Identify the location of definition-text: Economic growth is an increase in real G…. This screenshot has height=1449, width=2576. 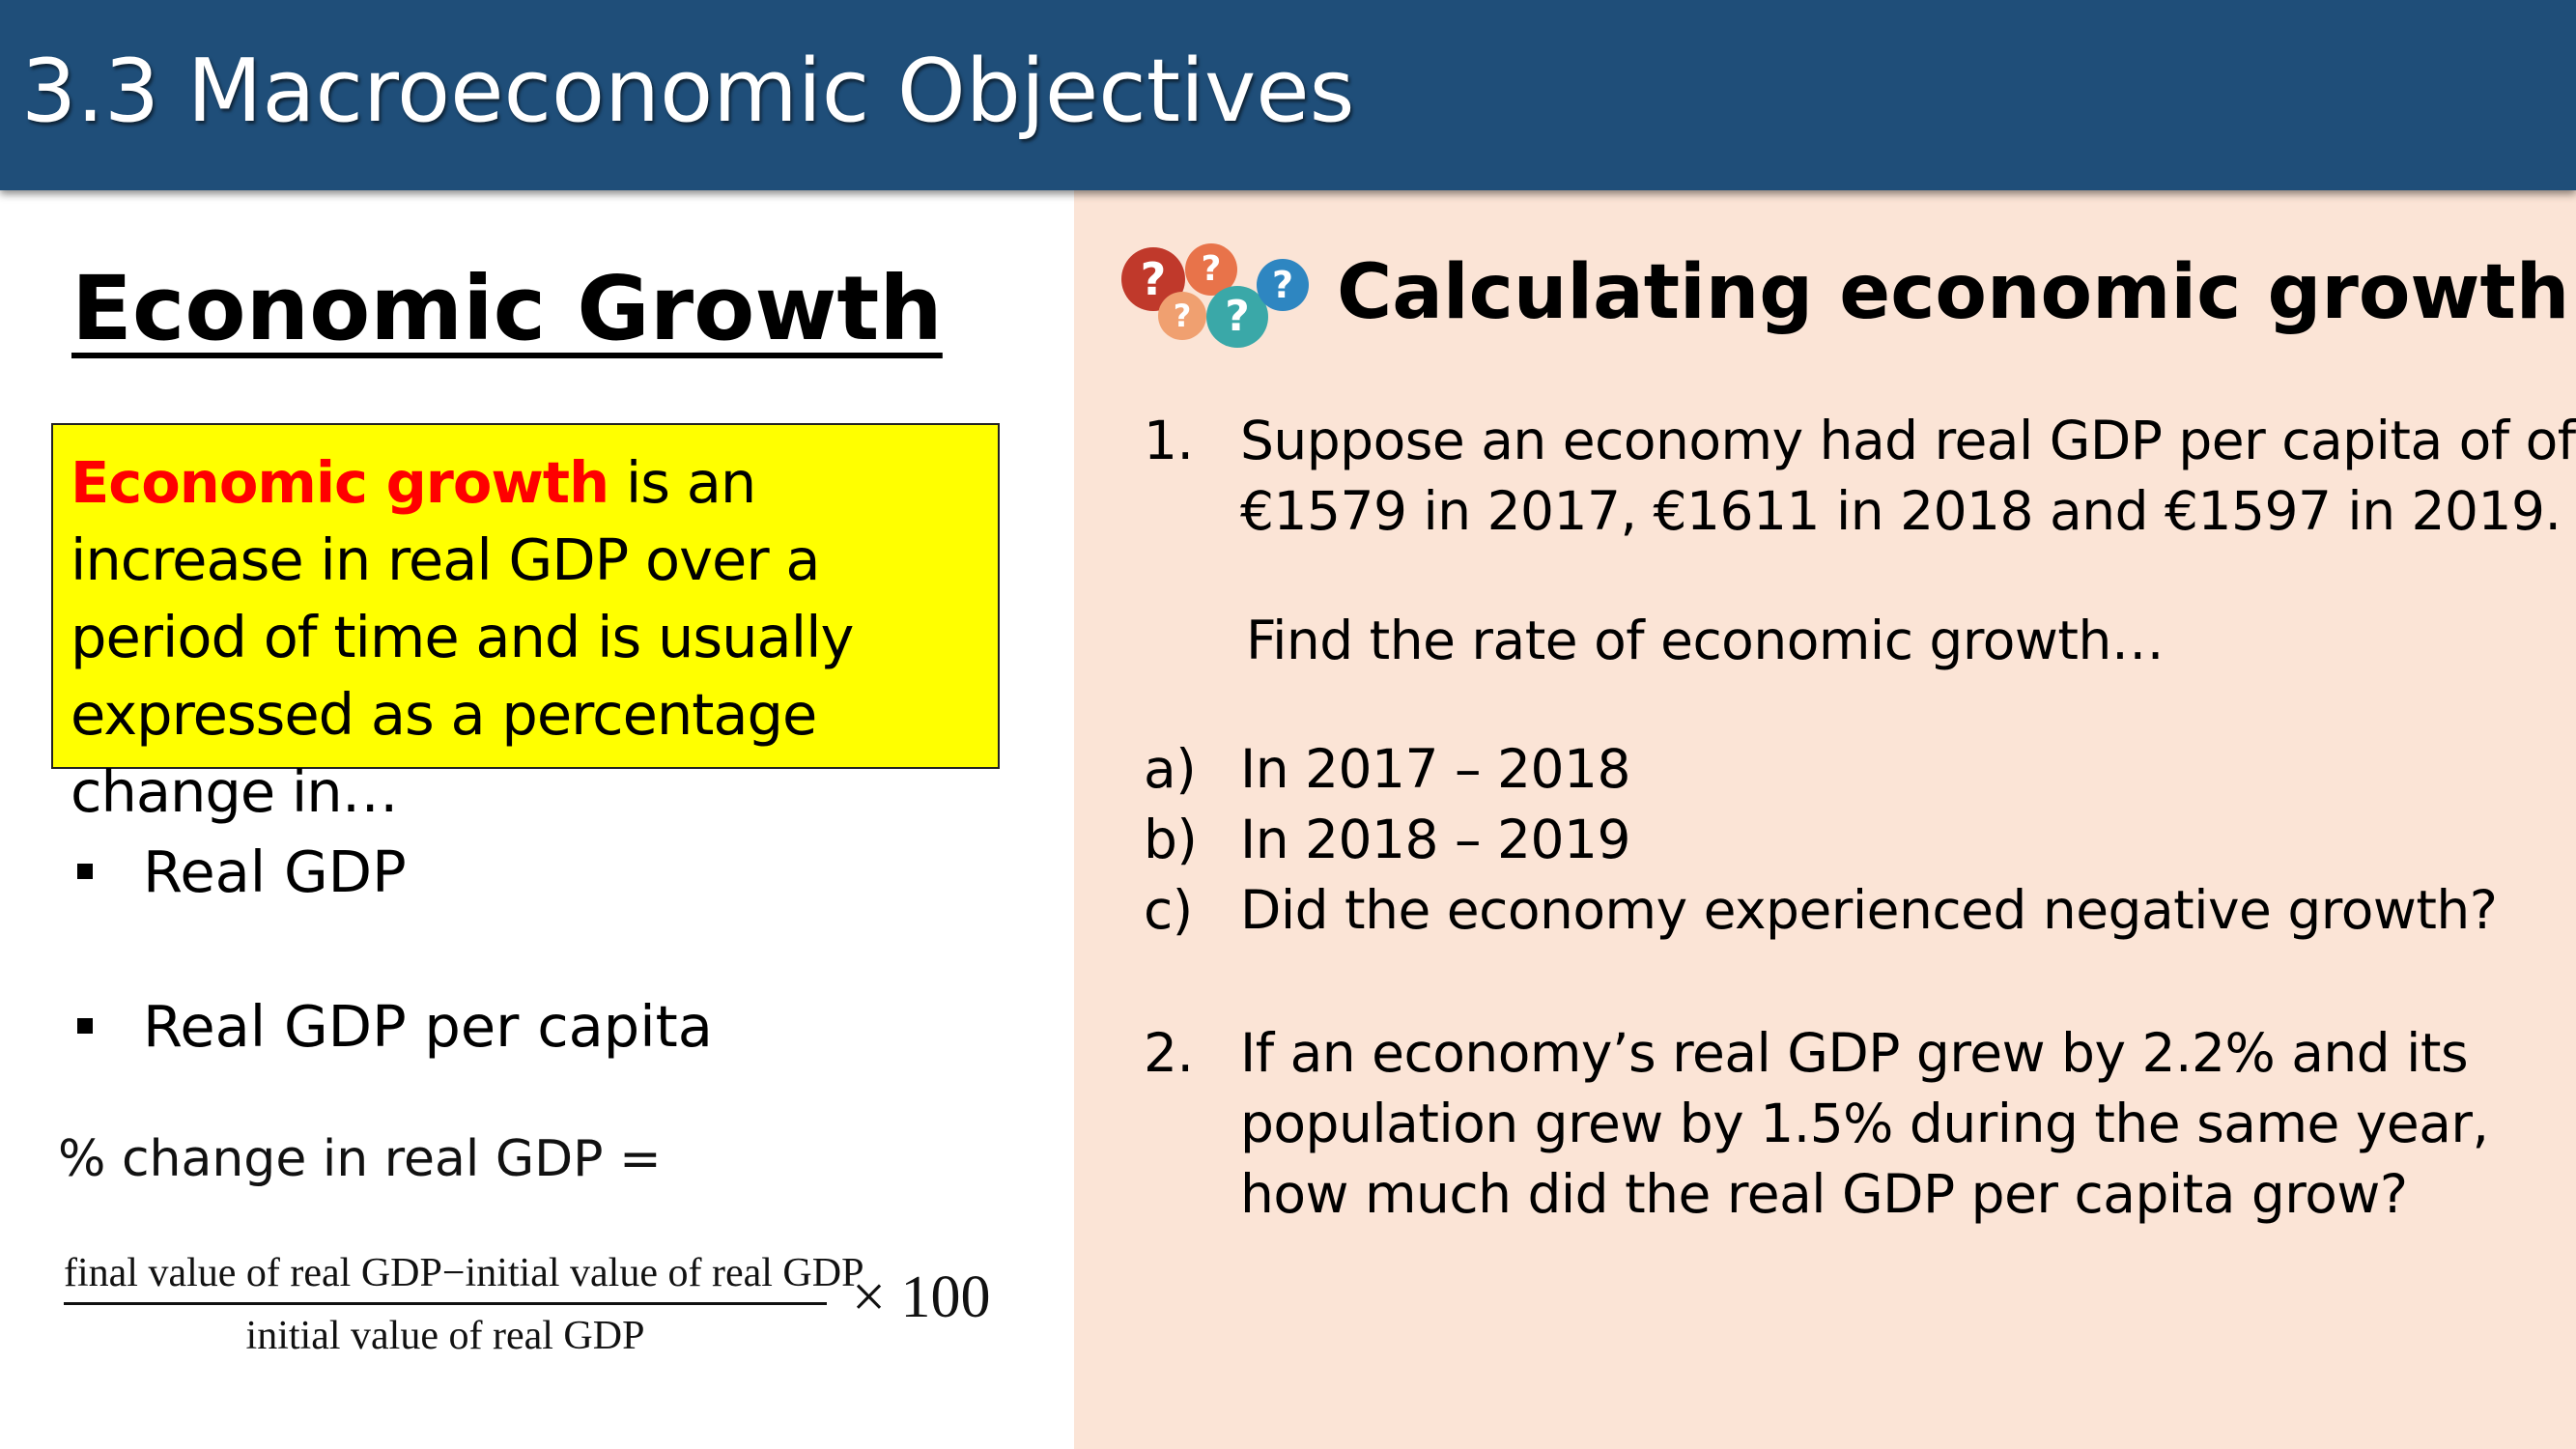
(534, 637).